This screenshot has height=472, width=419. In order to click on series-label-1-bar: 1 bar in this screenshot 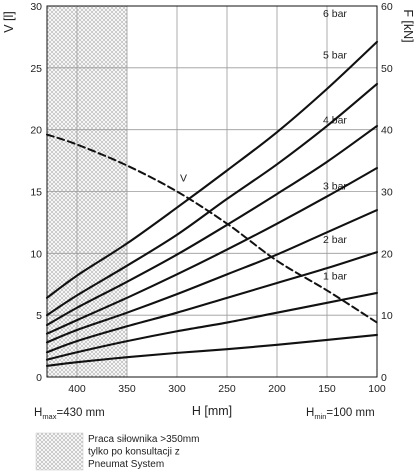, I will do `click(335, 276)`.